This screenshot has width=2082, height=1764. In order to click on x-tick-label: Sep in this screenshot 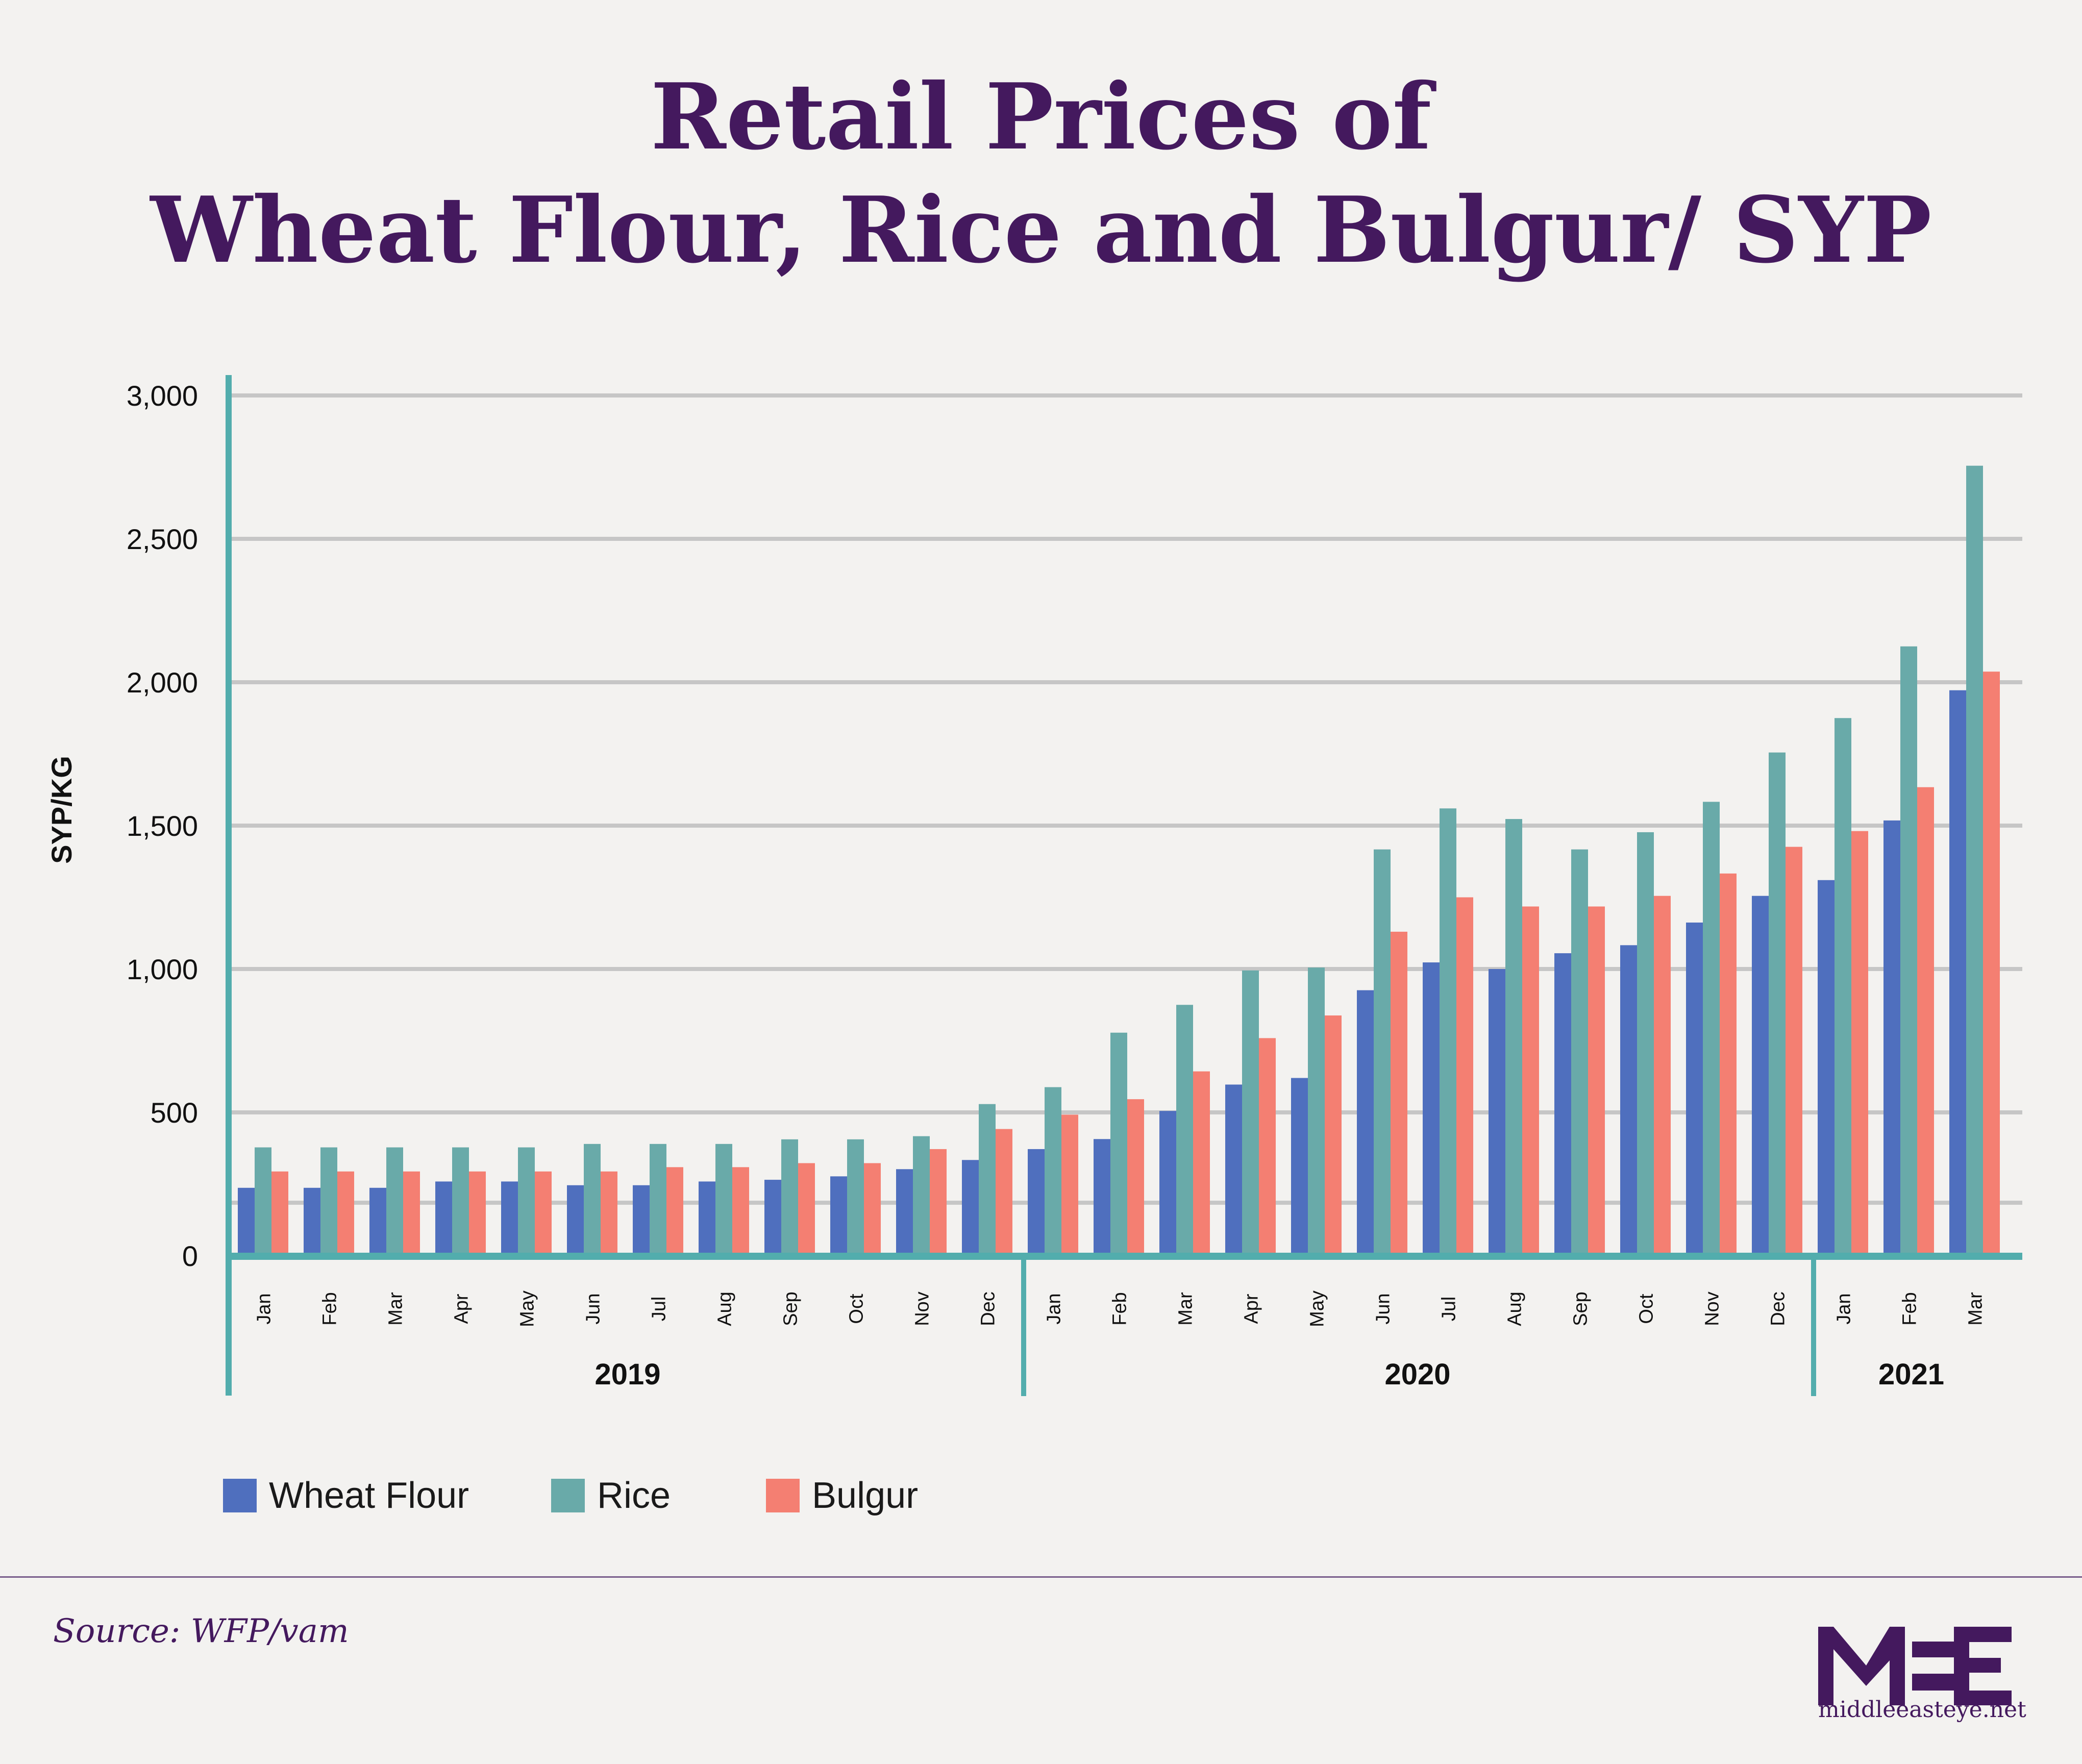, I will do `click(791, 1308)`.